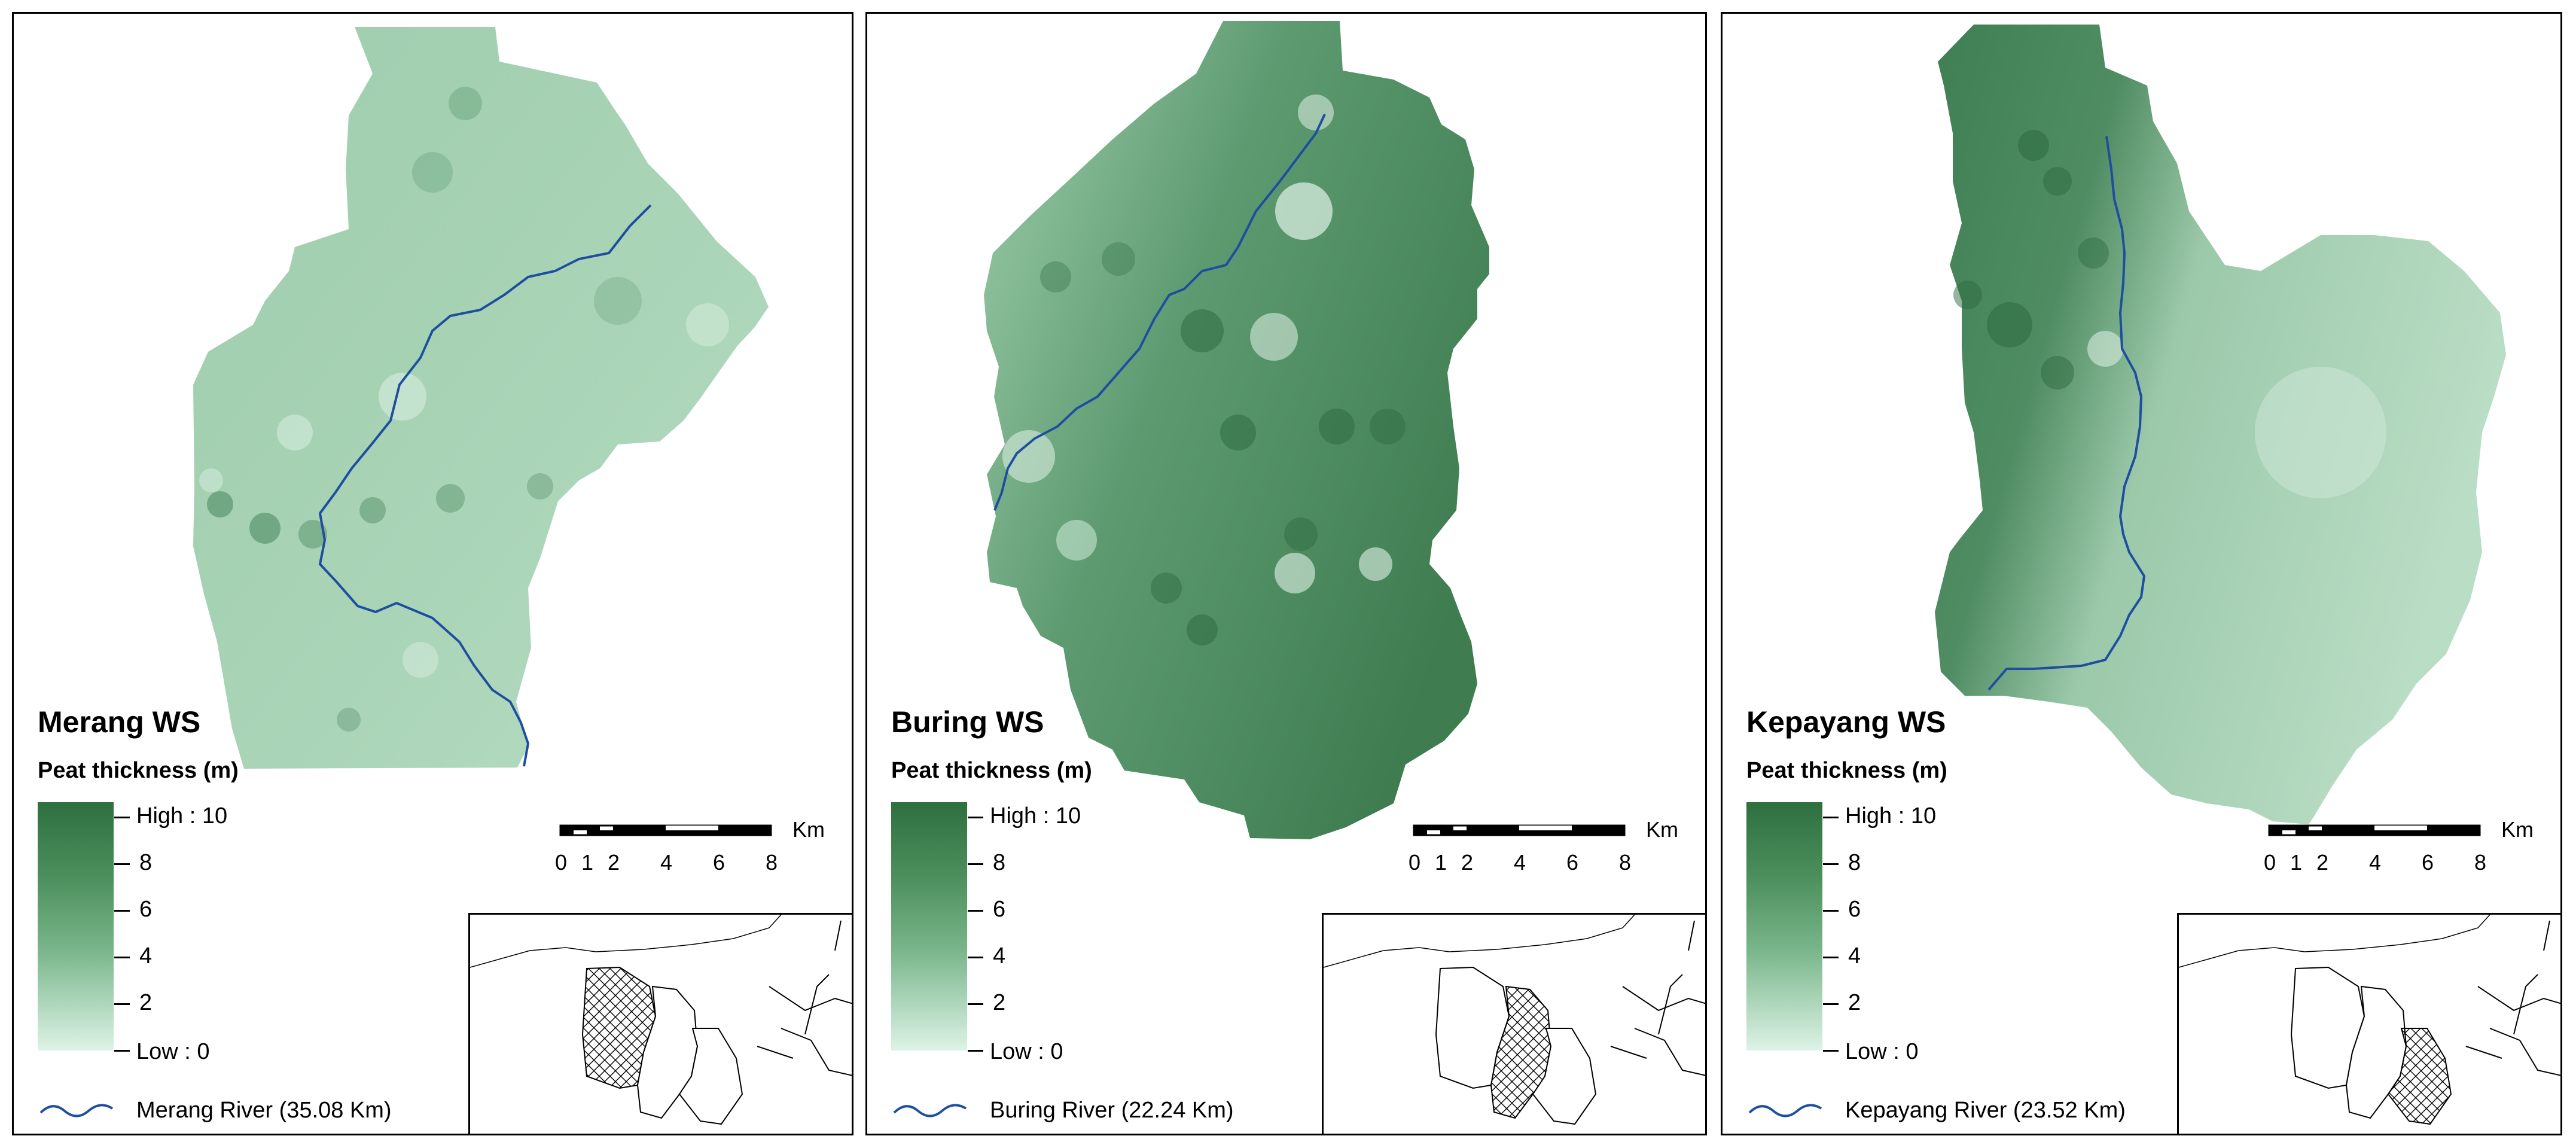 This screenshot has height=1145, width=2576. I want to click on watershed-title: Kepayang WS, so click(1846, 722).